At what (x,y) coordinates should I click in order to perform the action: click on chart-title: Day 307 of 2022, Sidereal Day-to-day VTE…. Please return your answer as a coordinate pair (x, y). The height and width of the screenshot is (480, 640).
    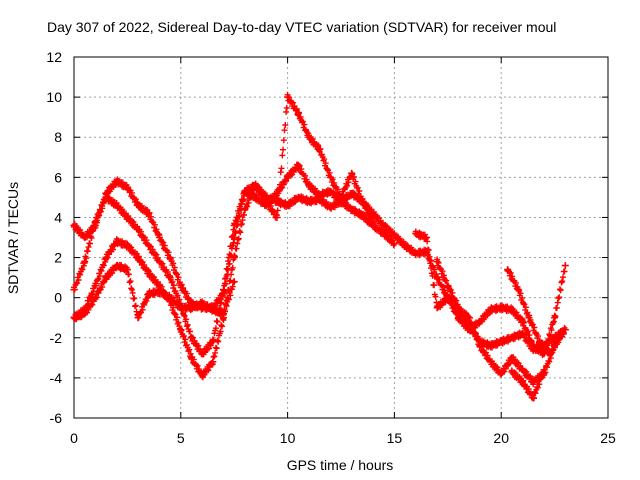
    Looking at the image, I should click on (301, 27).